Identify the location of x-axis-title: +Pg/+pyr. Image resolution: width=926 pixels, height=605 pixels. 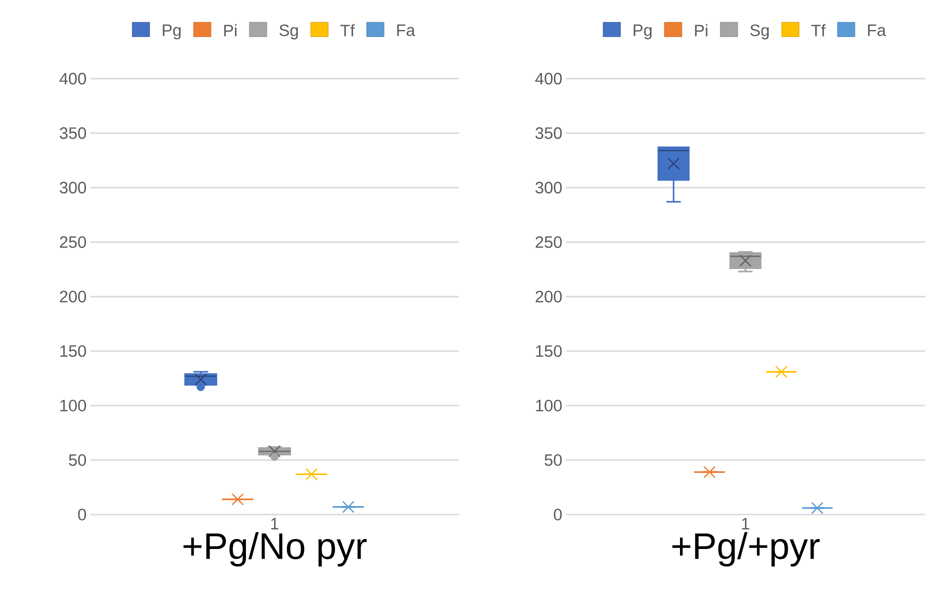
(746, 549).